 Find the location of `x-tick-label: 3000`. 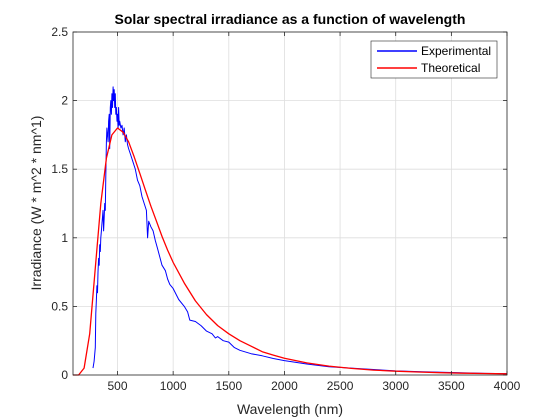

x-tick-label: 3000 is located at coordinates (395, 386).